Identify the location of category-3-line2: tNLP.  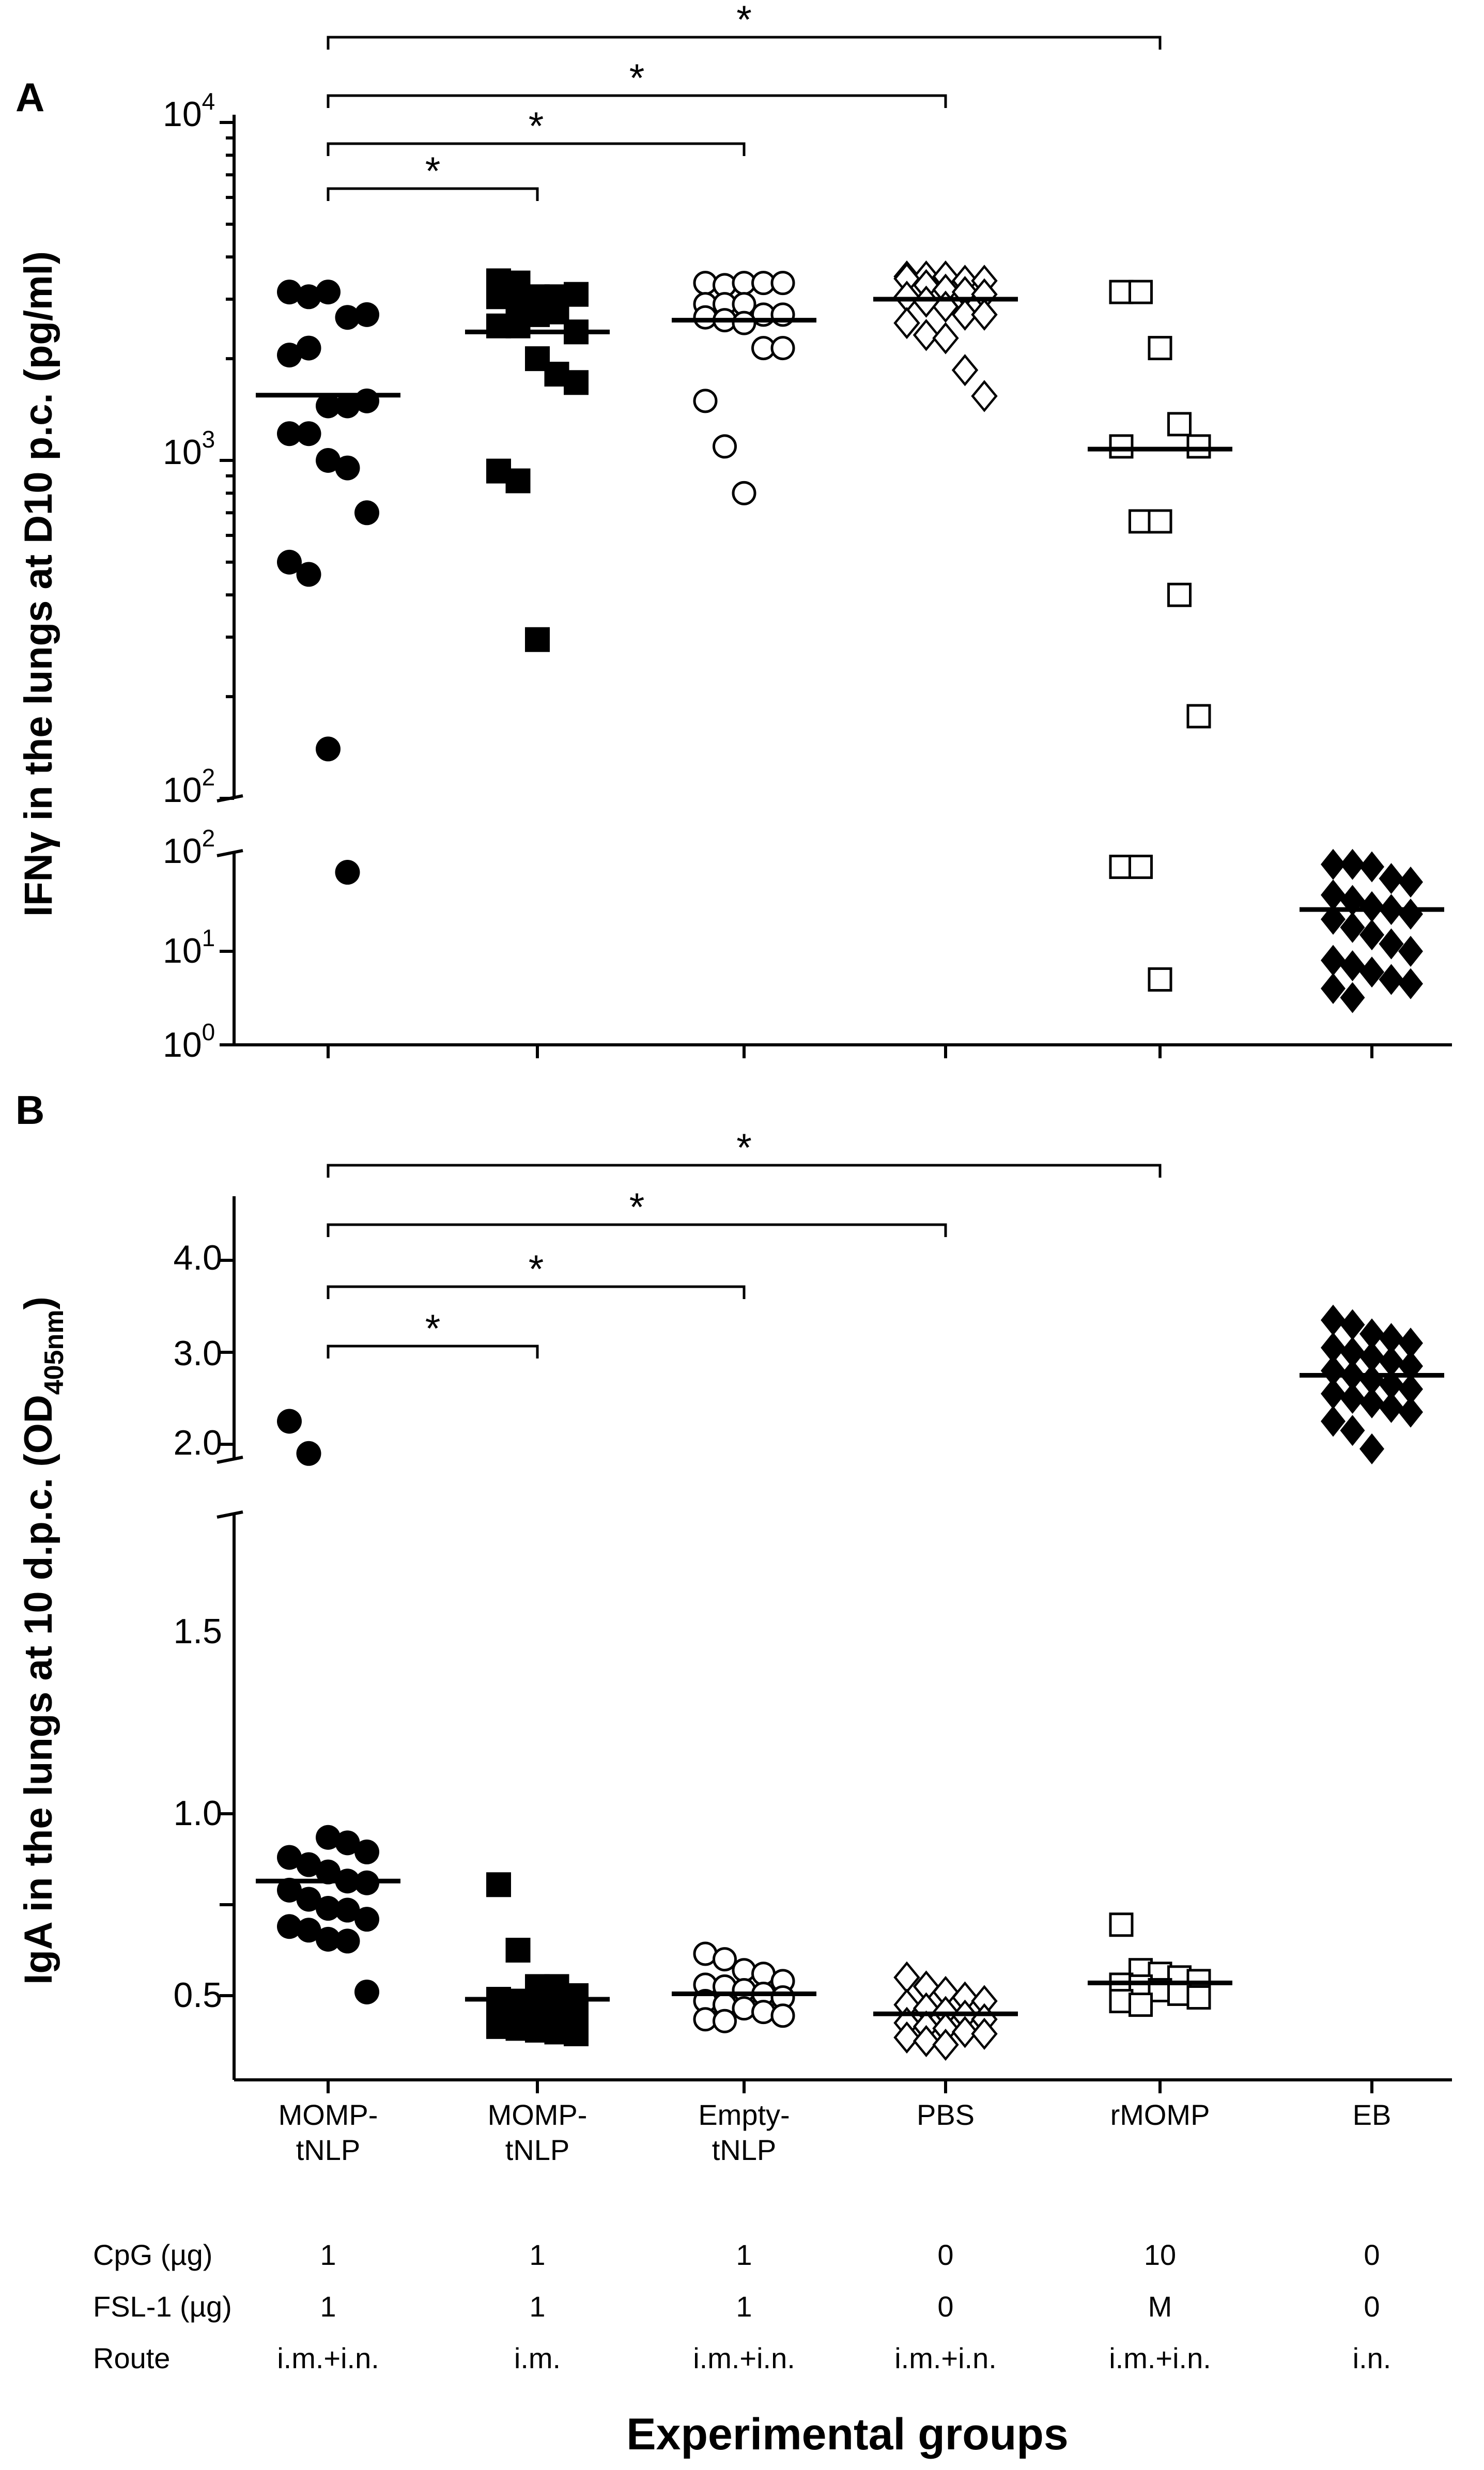
(744, 2150).